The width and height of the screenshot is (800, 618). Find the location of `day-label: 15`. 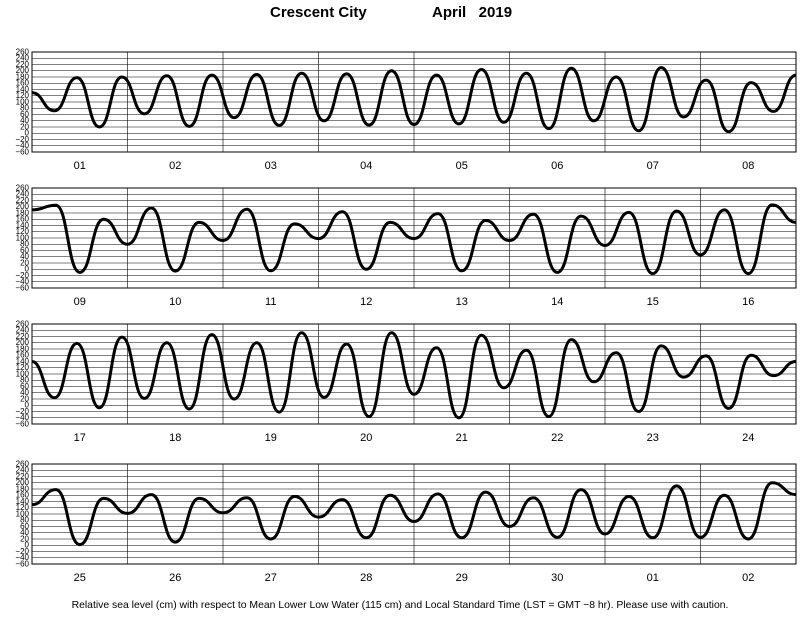

day-label: 15 is located at coordinates (653, 302).